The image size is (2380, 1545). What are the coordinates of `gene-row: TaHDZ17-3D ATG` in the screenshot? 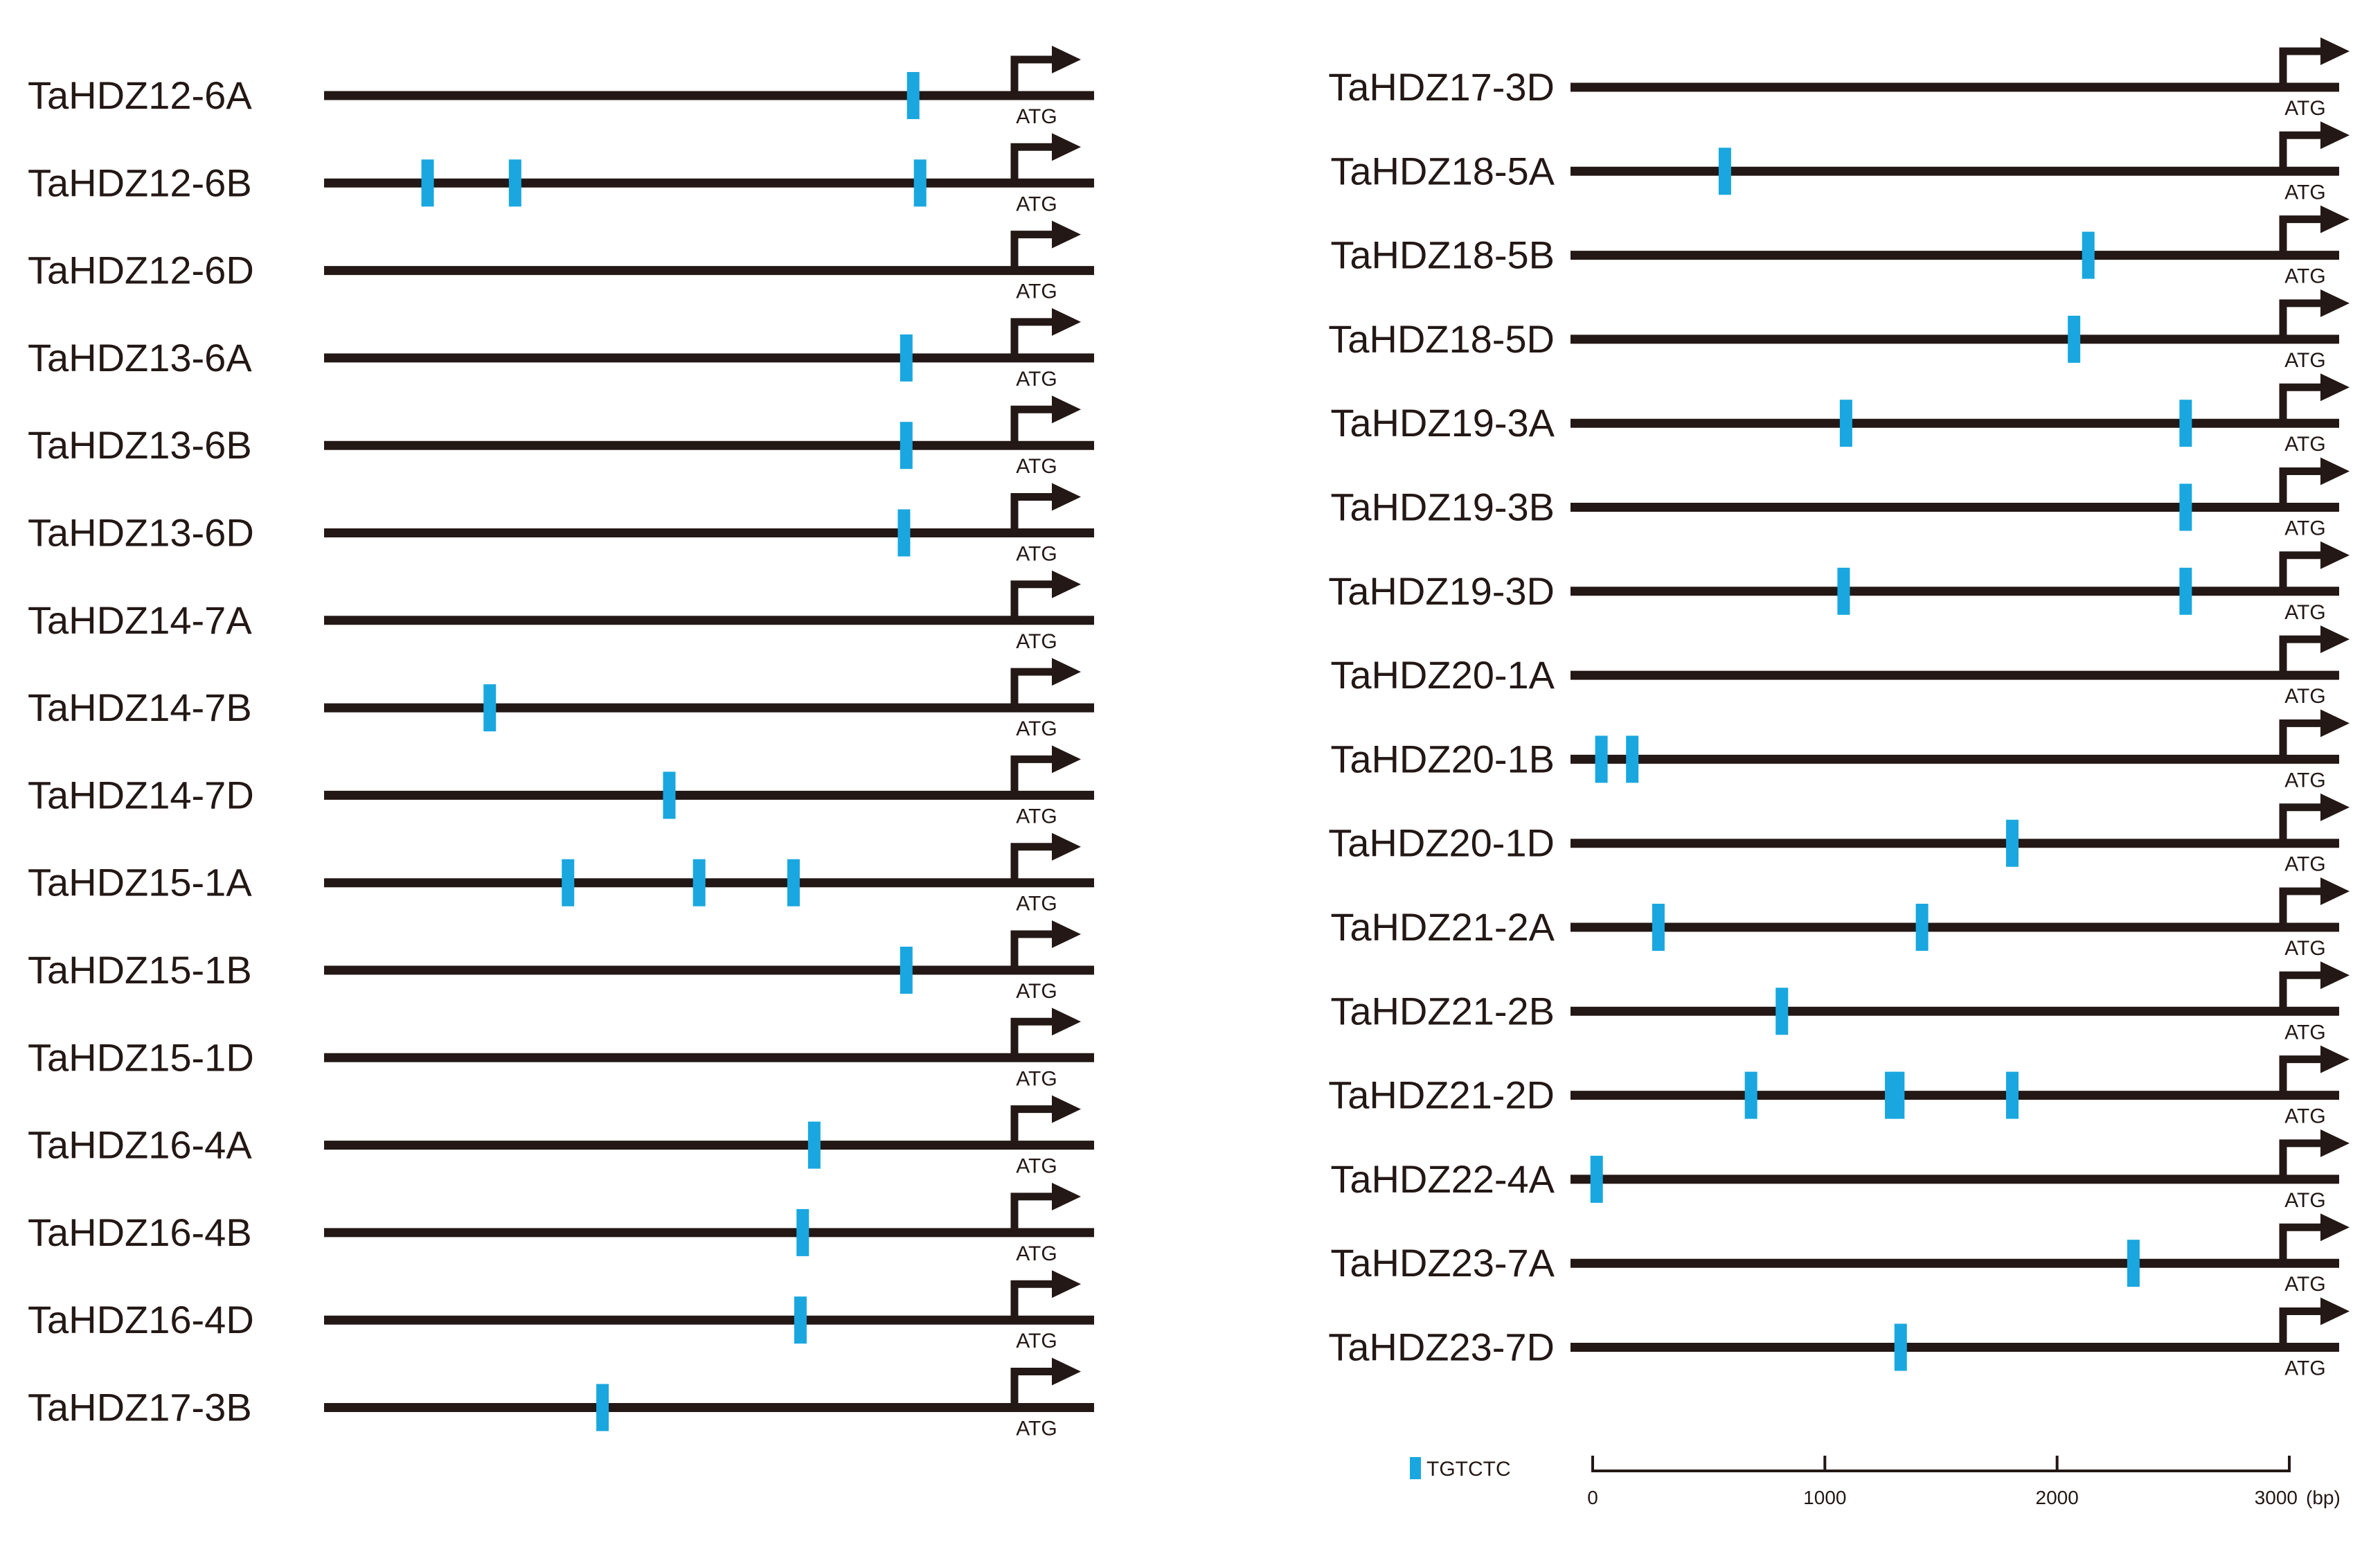 It's located at (1839, 78).